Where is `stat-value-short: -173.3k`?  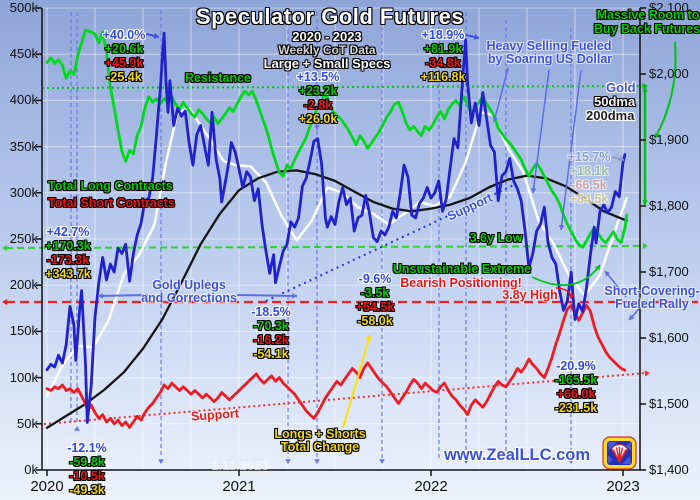
stat-value-short: -173.3k is located at coordinates (68, 260).